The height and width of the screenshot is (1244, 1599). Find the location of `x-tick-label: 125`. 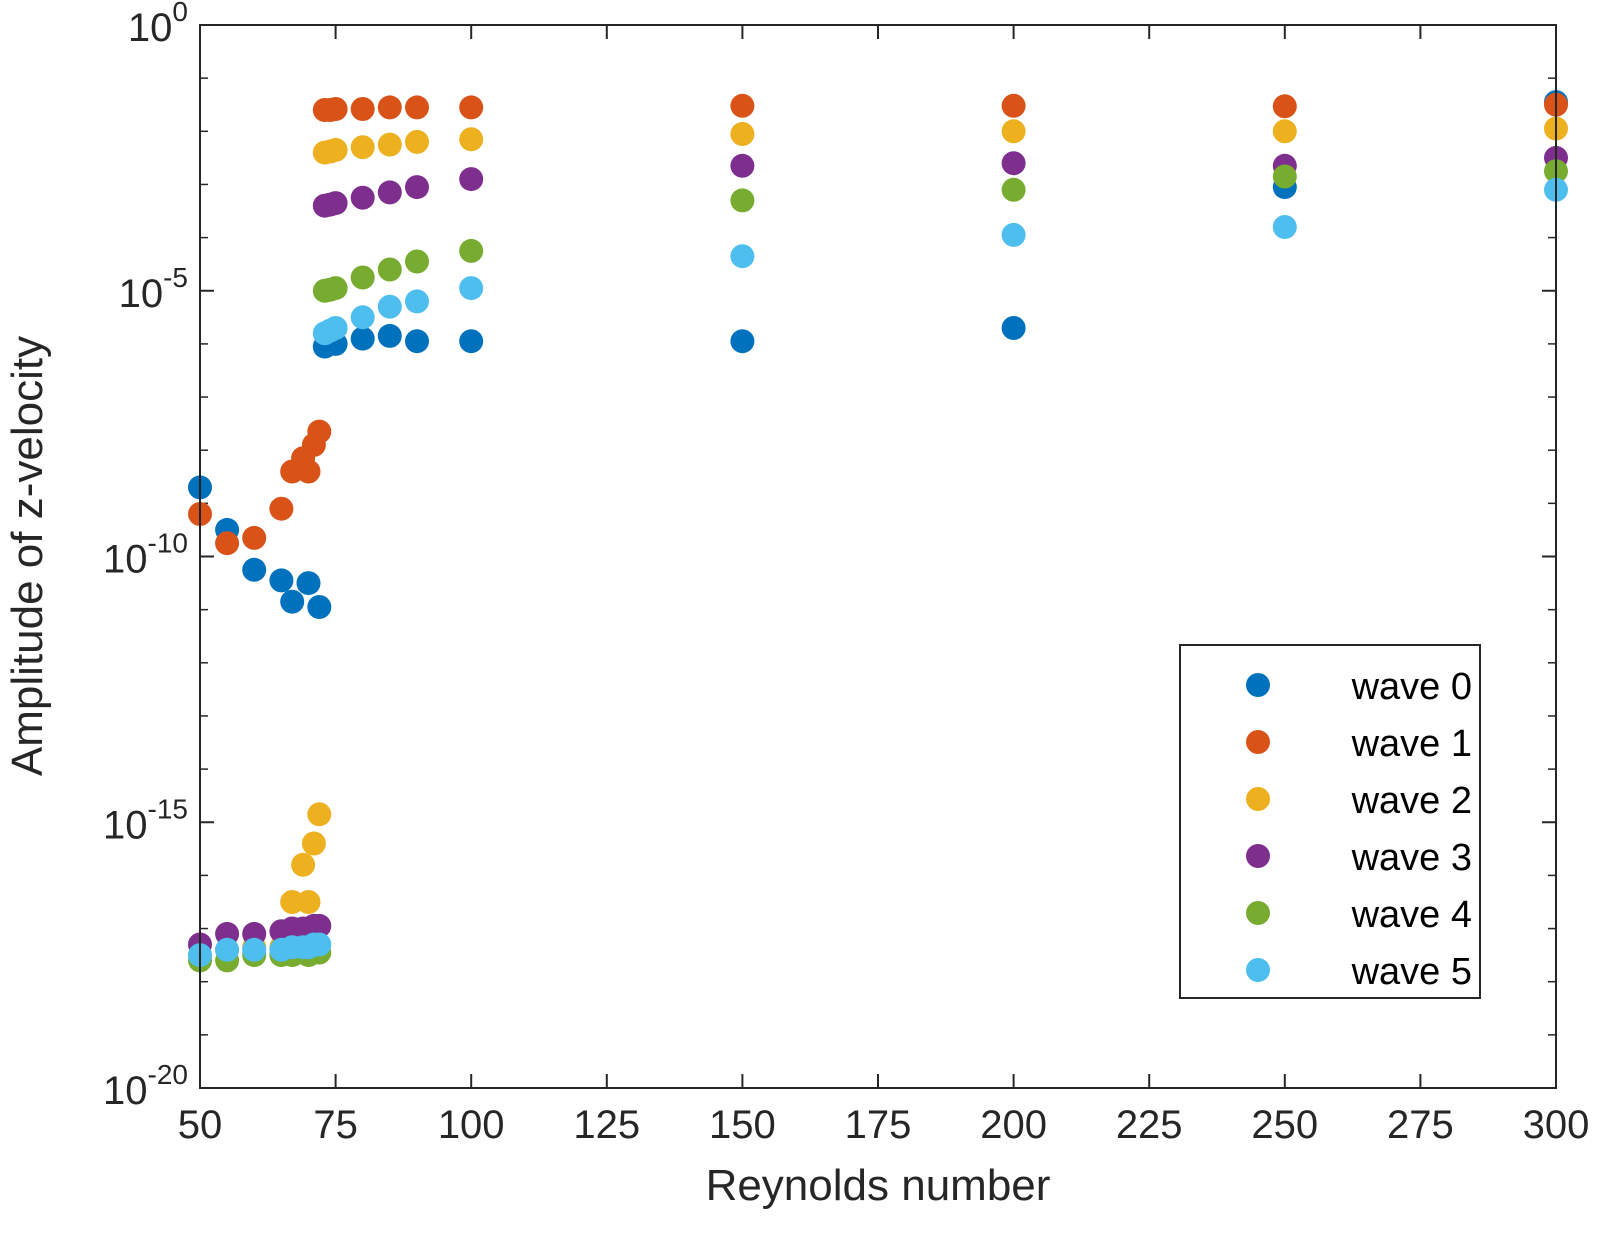

x-tick-label: 125 is located at coordinates (606, 1125).